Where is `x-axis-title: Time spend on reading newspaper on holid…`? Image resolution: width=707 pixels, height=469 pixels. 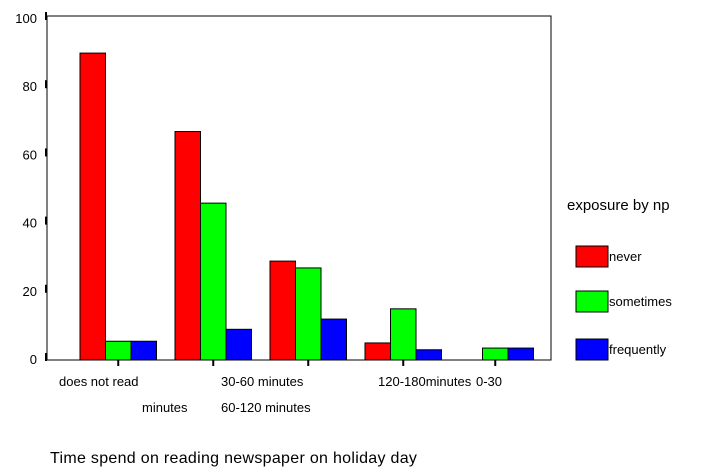 x-axis-title: Time spend on reading newspaper on holid… is located at coordinates (233, 458).